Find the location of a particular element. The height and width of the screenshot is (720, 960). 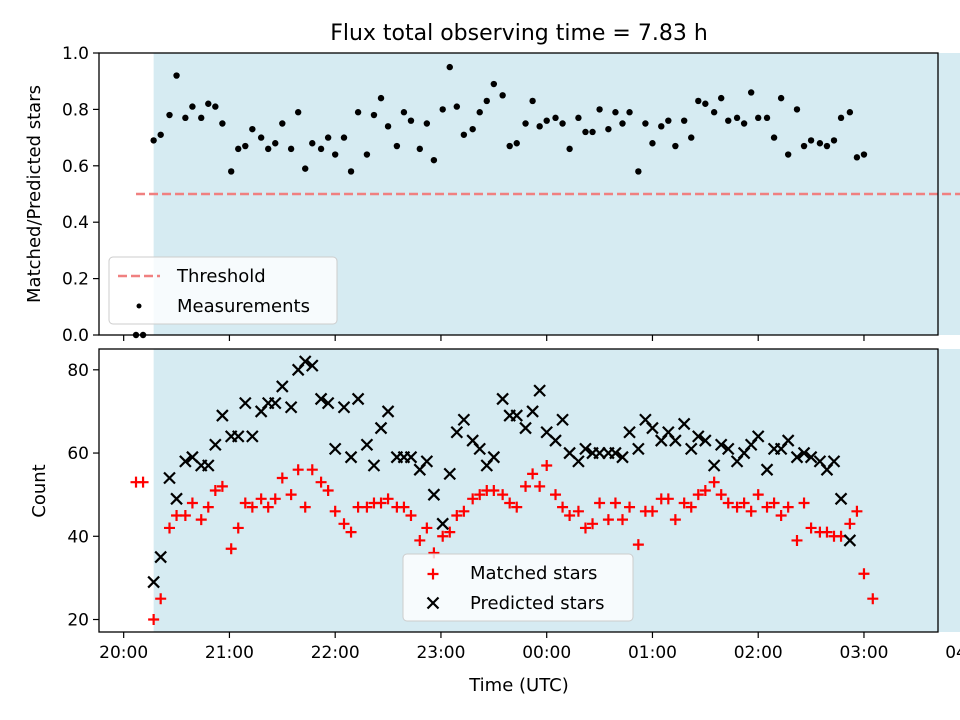

y-axis-label-count: Count is located at coordinates (39, 490).